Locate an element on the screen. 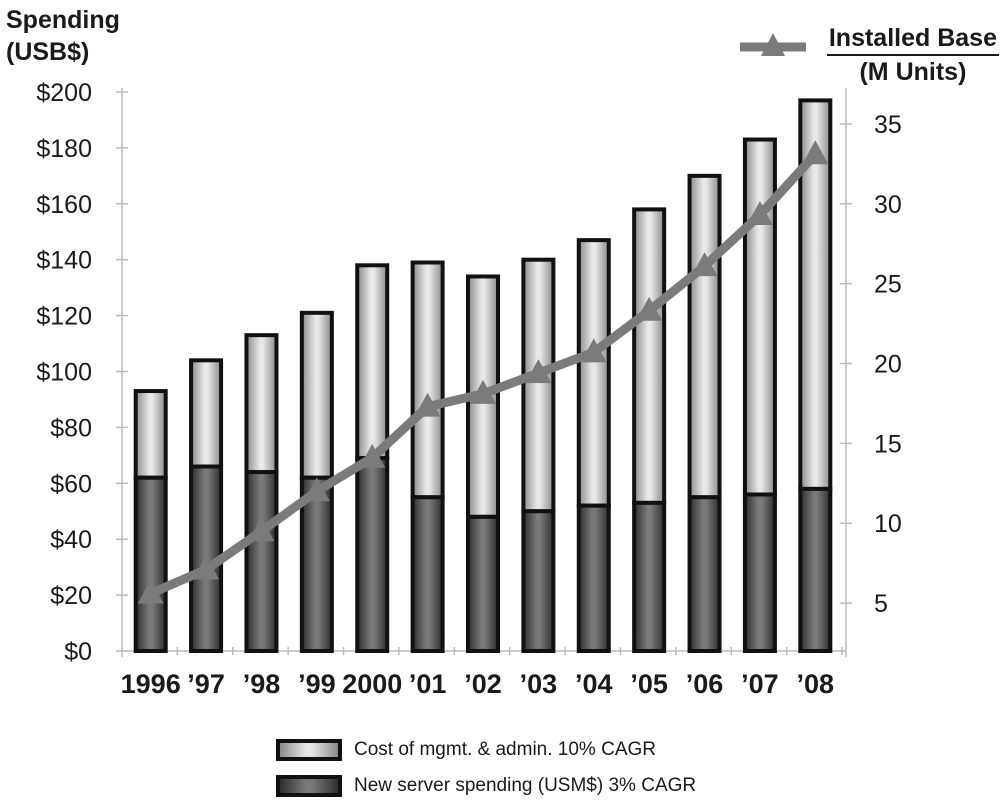  legend-item-server: New server spending (USM$) 3% CAGR is located at coordinates (486, 786).